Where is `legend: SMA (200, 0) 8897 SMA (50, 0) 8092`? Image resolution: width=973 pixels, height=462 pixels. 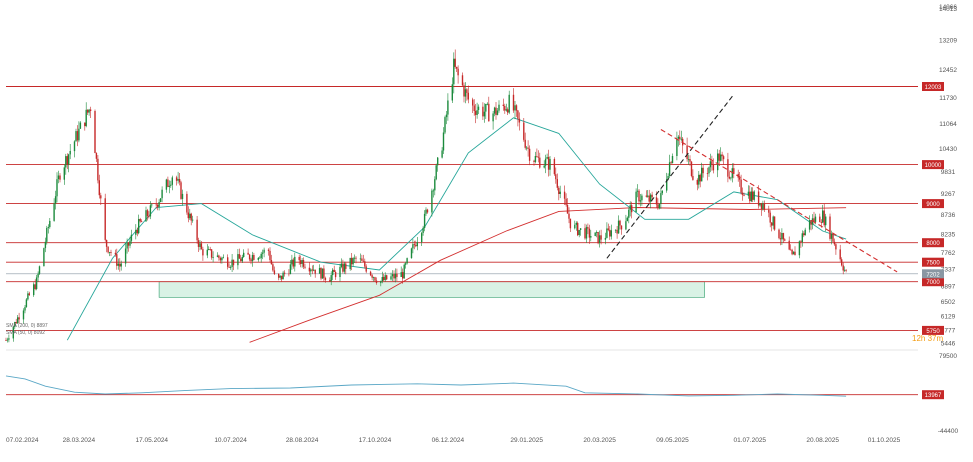 legend: SMA (200, 0) 8897 SMA (50, 0) 8092 is located at coordinates (27, 330).